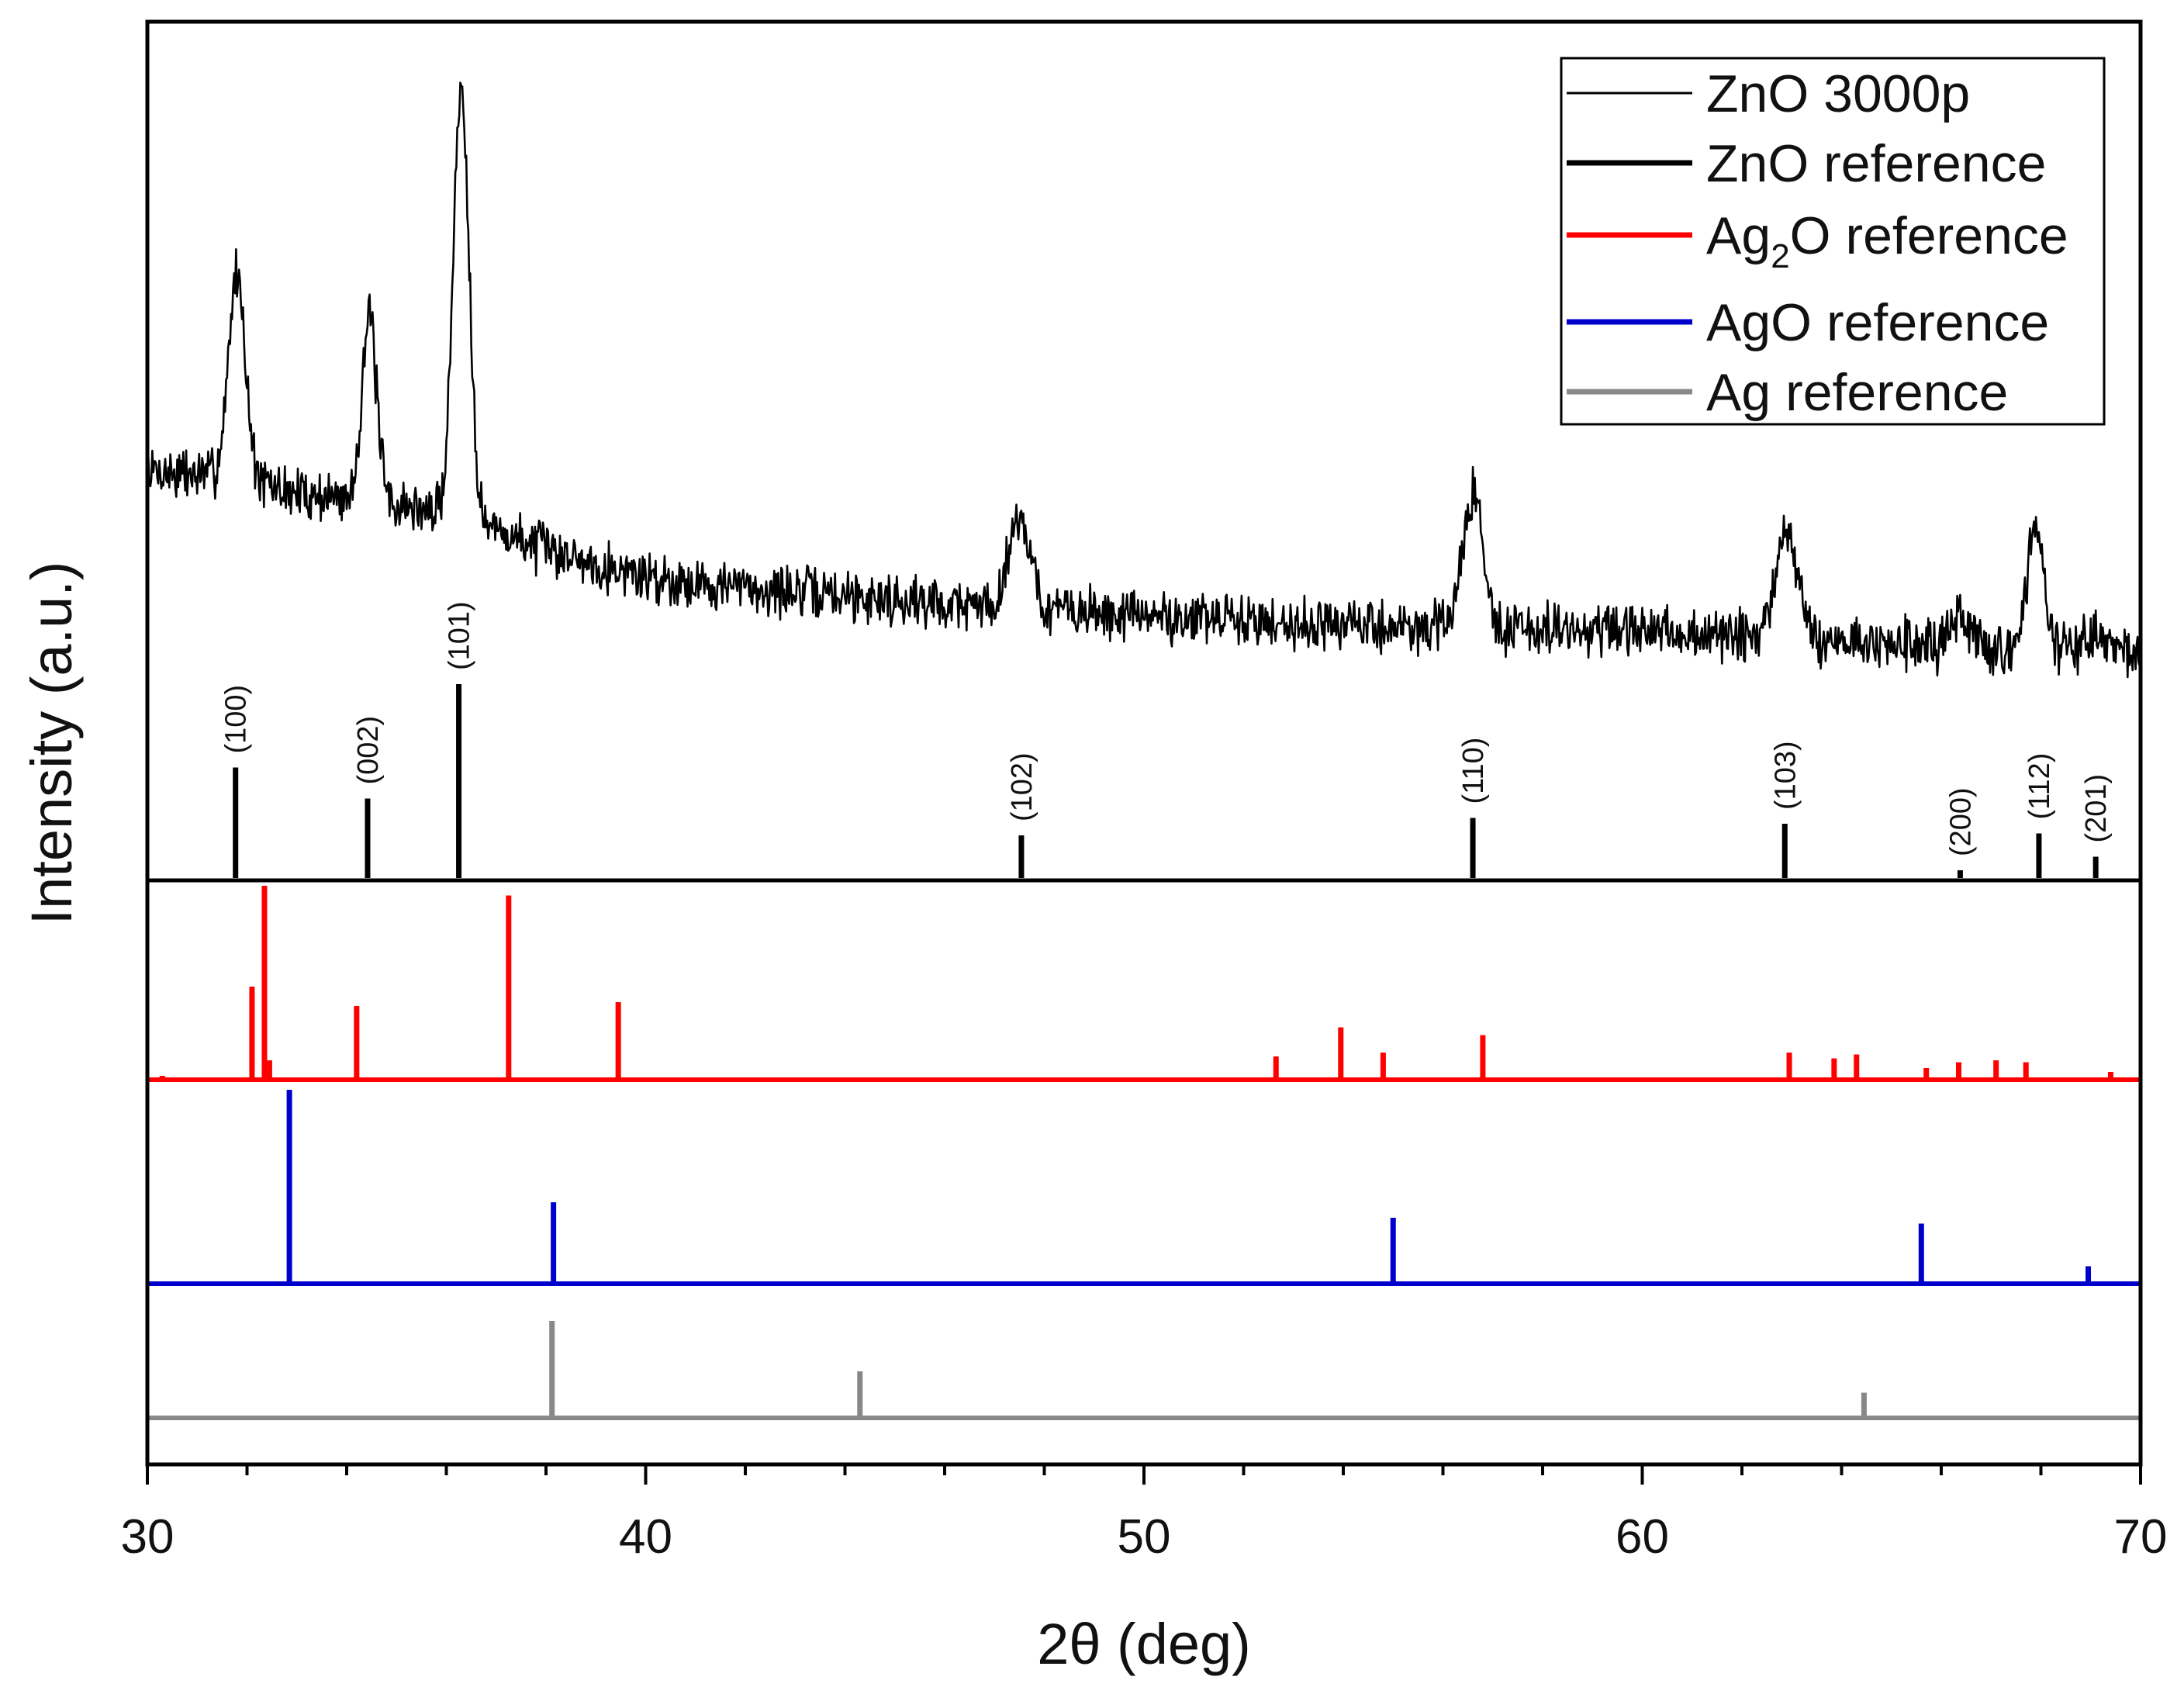 Image resolution: width=2184 pixels, height=1701 pixels. What do you see at coordinates (1887, 240) in the screenshot?
I see `legend-label: Ag2O reference` at bounding box center [1887, 240].